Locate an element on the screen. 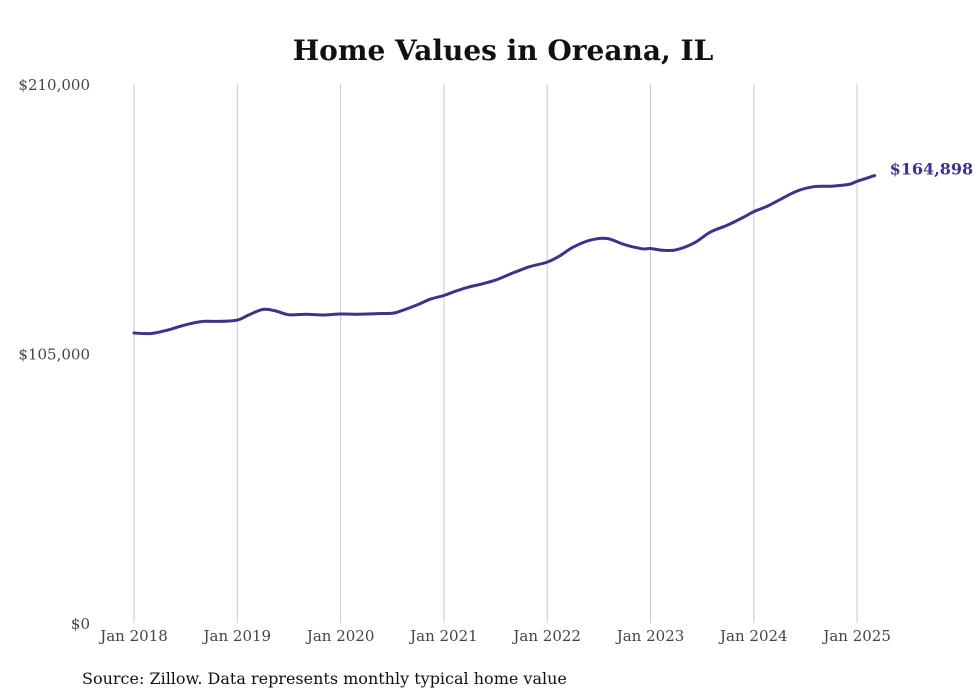 The image size is (980, 699). x-tick-label: Jan 2021 is located at coordinates (443, 636).